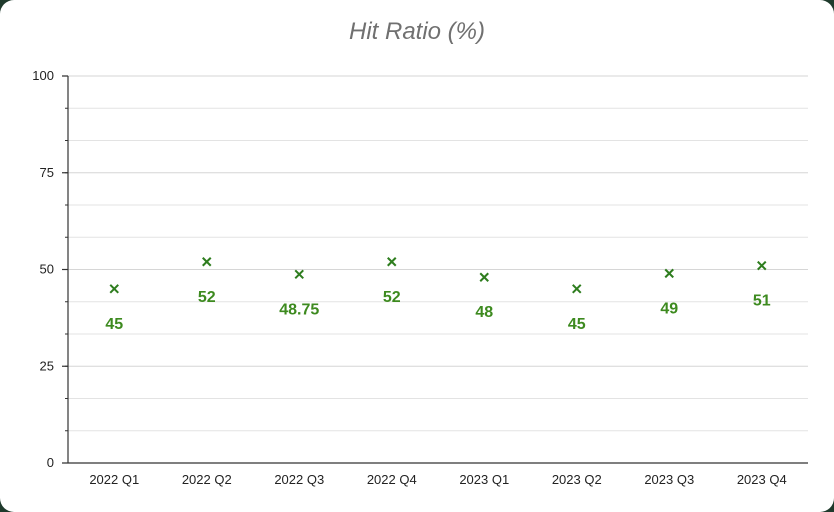  I want to click on y-tick-label: 25, so click(47, 365).